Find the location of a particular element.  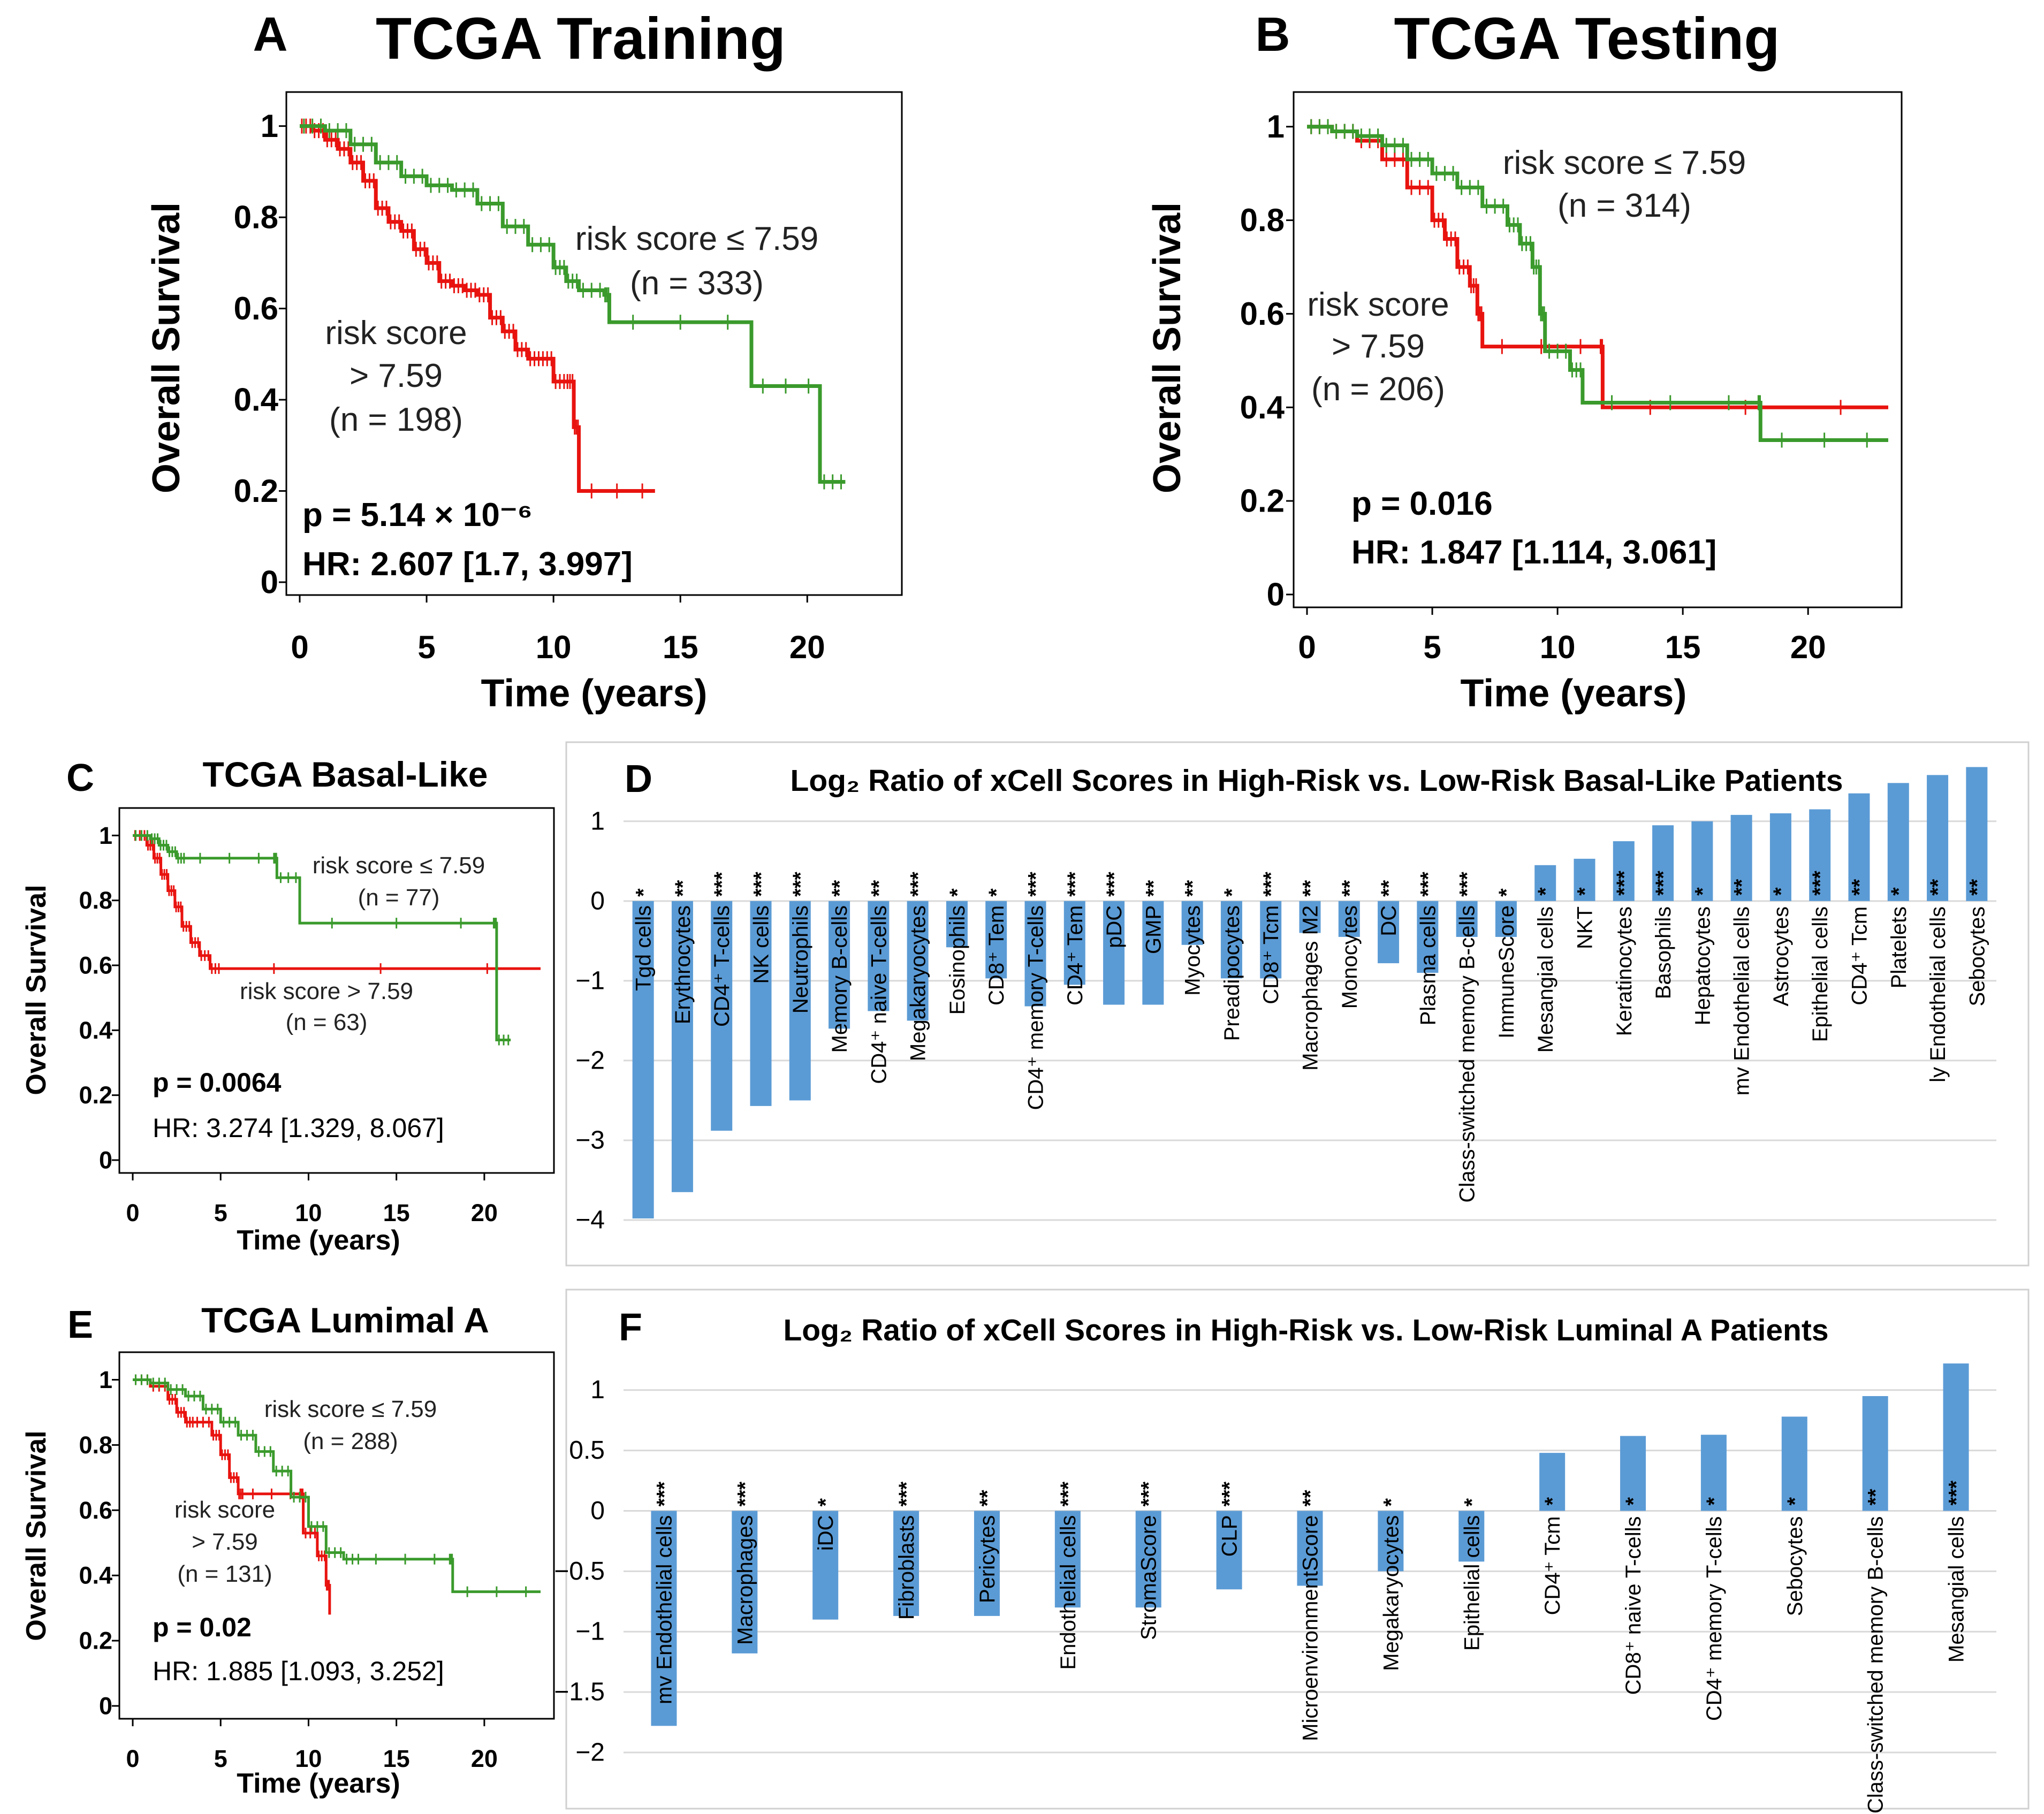

category-label-f: Class-switched memory B-cells is located at coordinates (1876, 1664).